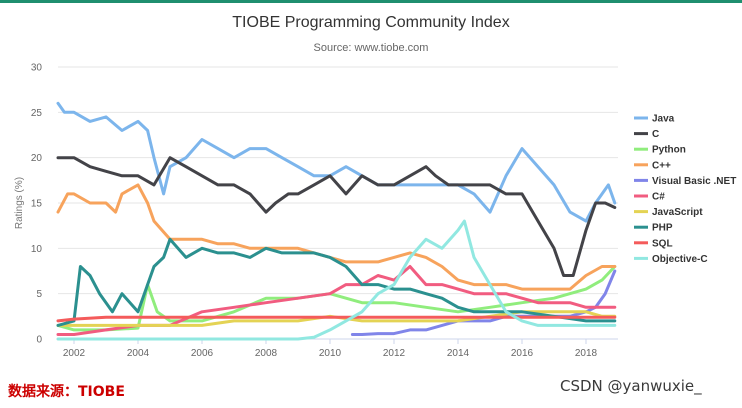 The width and height of the screenshot is (742, 408). I want to click on series-line-javascript, so click(336, 318).